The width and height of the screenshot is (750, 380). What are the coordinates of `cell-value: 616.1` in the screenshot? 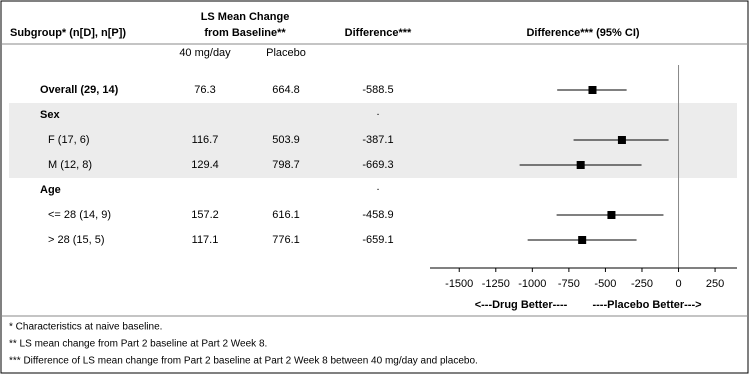 It's located at (286, 215).